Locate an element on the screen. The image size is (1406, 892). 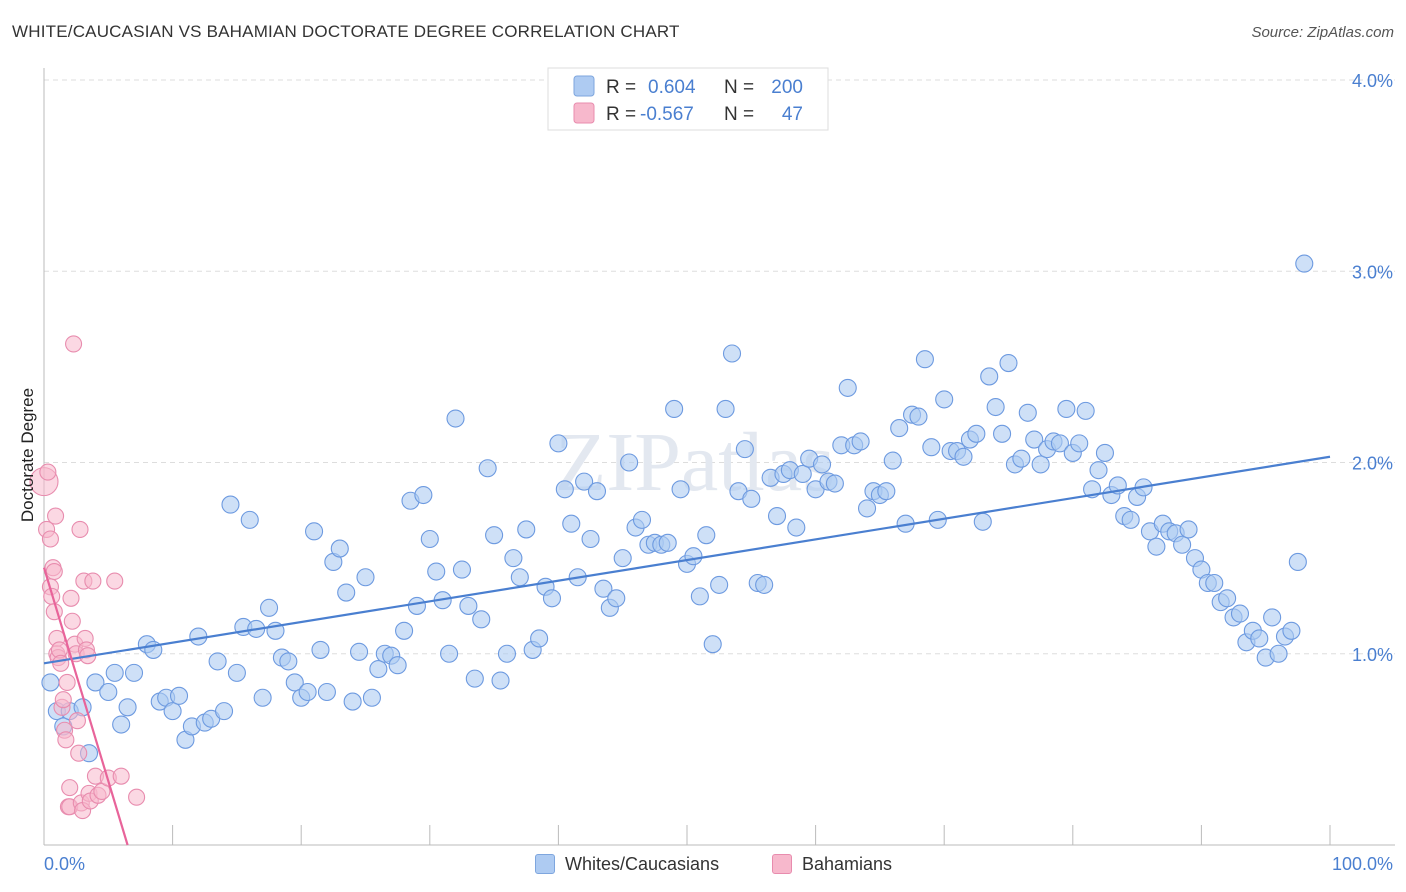
legend-swatch-pink is located at coordinates (584, 113).